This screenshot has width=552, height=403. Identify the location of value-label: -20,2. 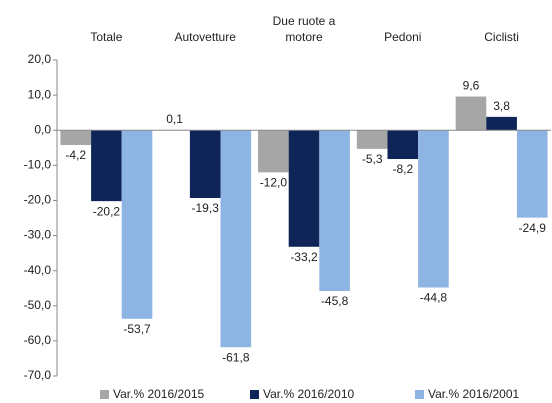
(107, 211).